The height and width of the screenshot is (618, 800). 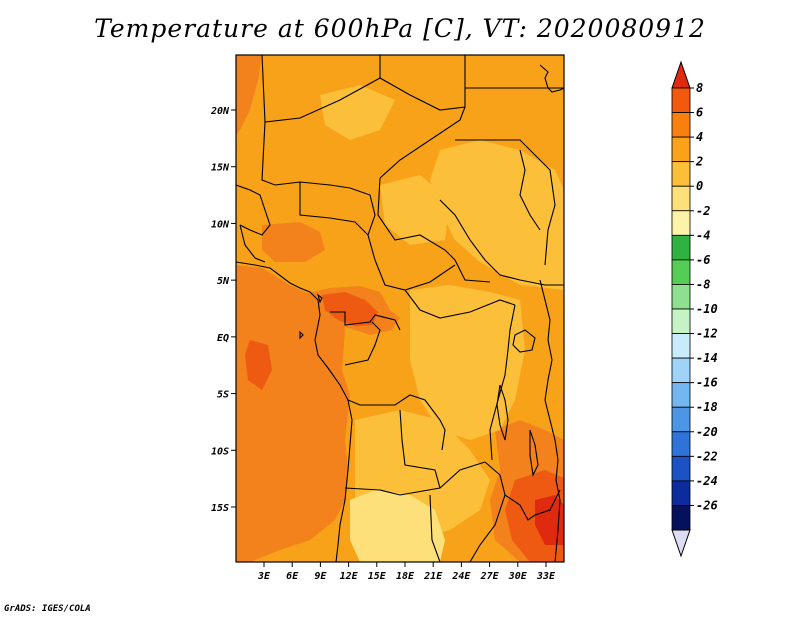 What do you see at coordinates (703, 235) in the screenshot?
I see `colorbar-label: -4` at bounding box center [703, 235].